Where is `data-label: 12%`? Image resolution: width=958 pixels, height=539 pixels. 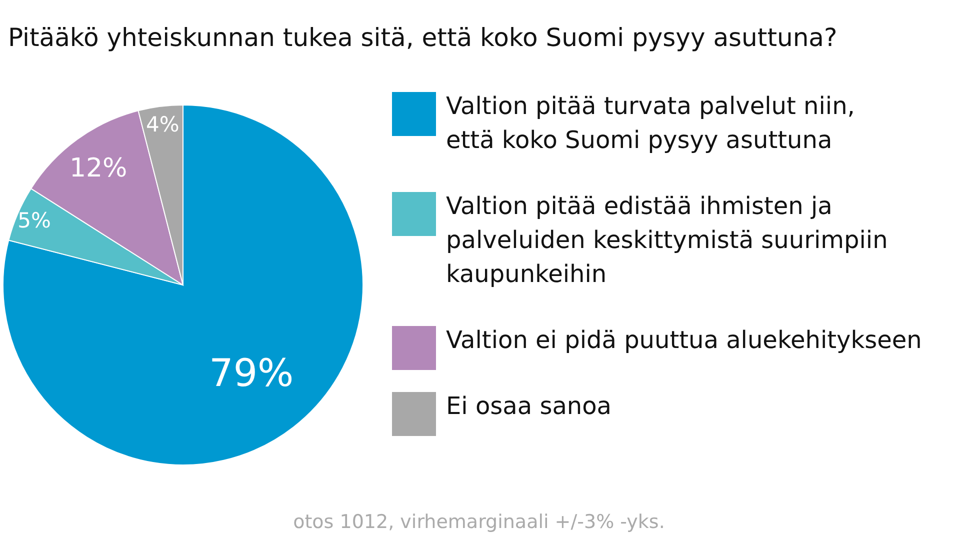
data-label: 12% is located at coordinates (98, 169).